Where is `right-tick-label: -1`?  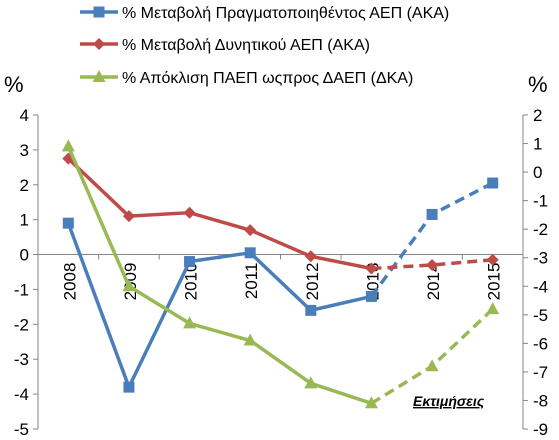 right-tick-label: -1 is located at coordinates (540, 201).